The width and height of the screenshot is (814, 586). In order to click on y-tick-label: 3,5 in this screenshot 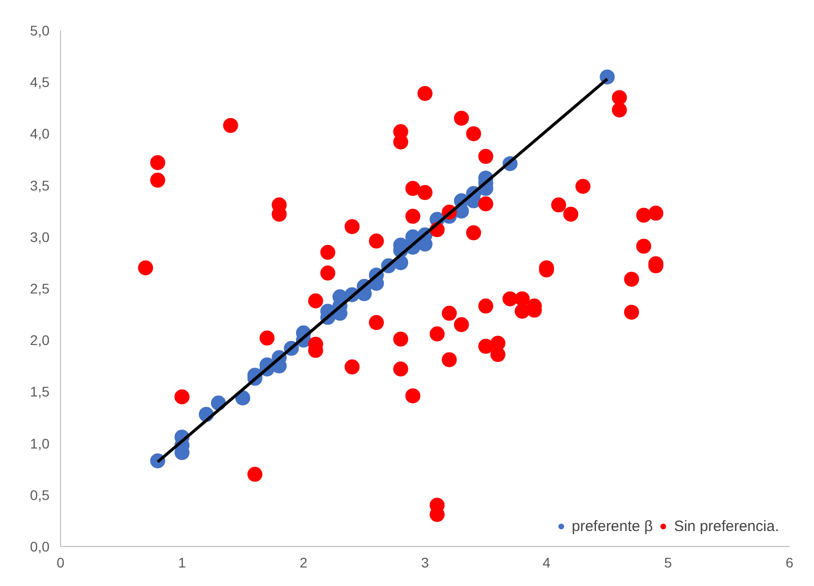, I will do `click(40, 185)`.